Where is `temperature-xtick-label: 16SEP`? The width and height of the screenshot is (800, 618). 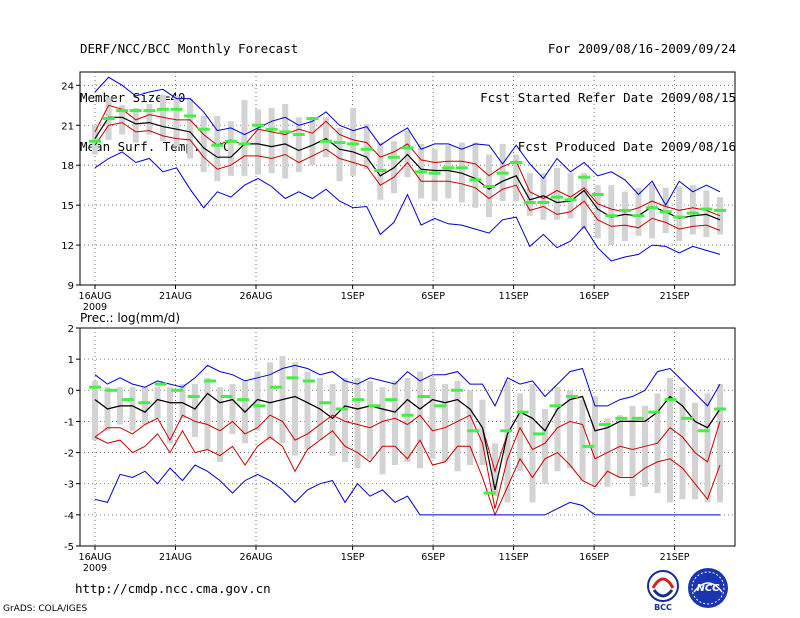 temperature-xtick-label: 16SEP is located at coordinates (594, 296).